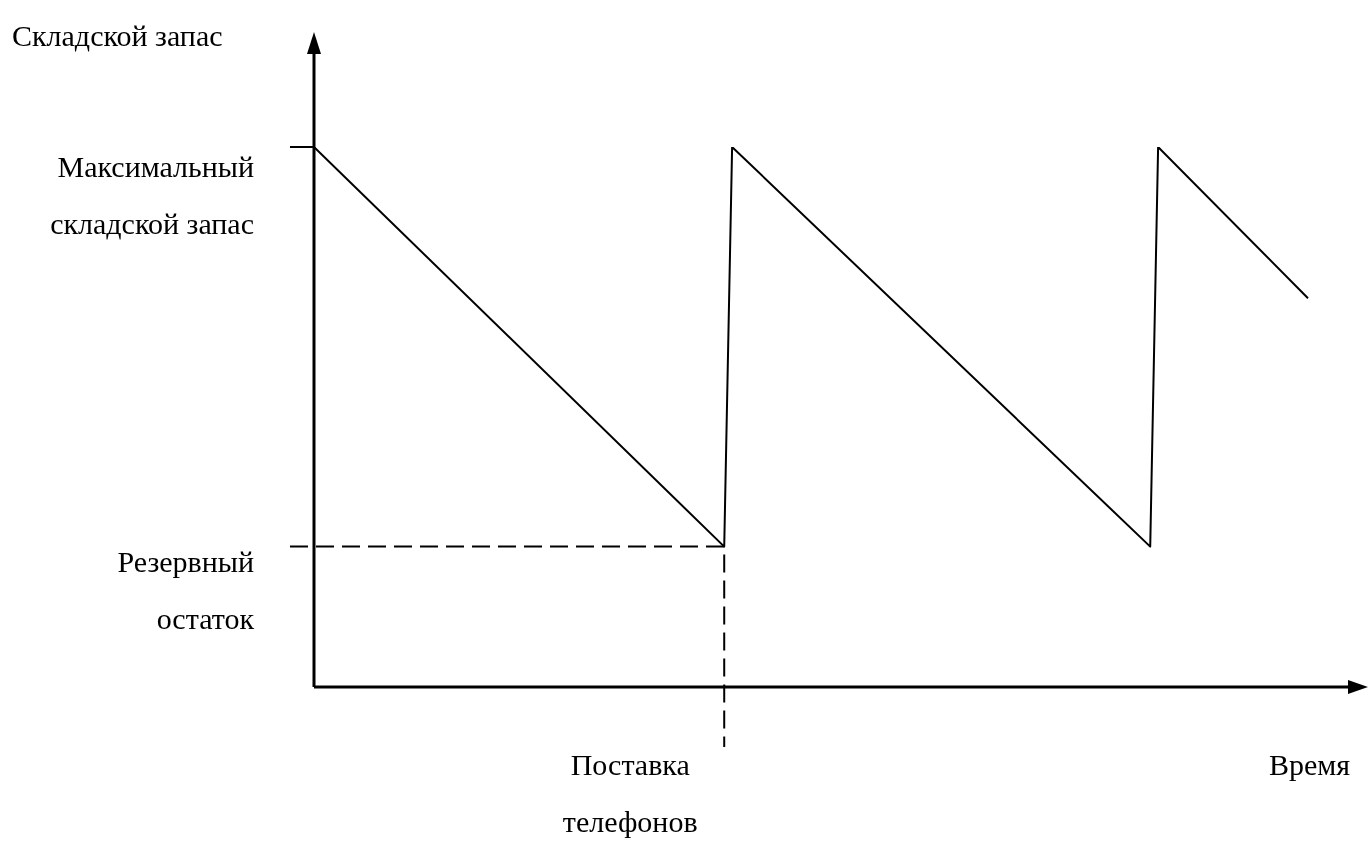 The height and width of the screenshot is (841, 1369). I want to click on x-axis-title: Время, so click(1309, 764).